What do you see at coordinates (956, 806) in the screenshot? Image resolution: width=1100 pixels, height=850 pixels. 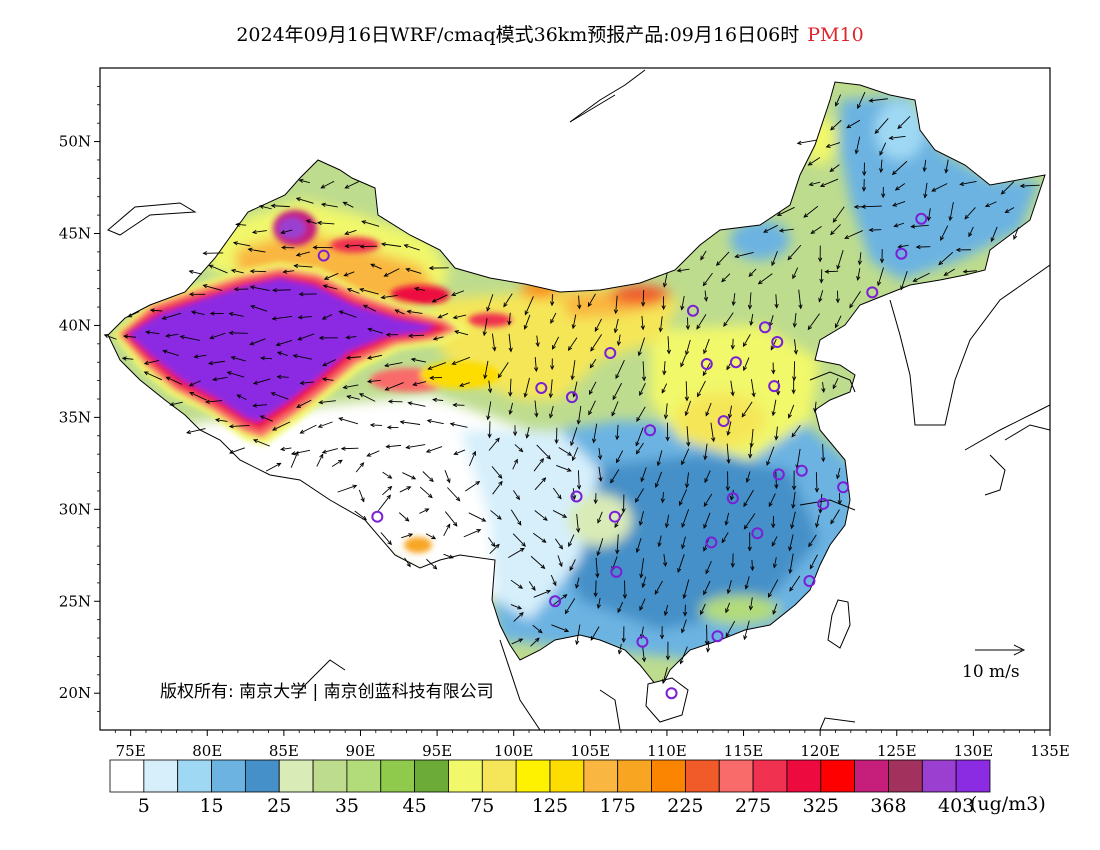 I see `colorbar-label: 403` at bounding box center [956, 806].